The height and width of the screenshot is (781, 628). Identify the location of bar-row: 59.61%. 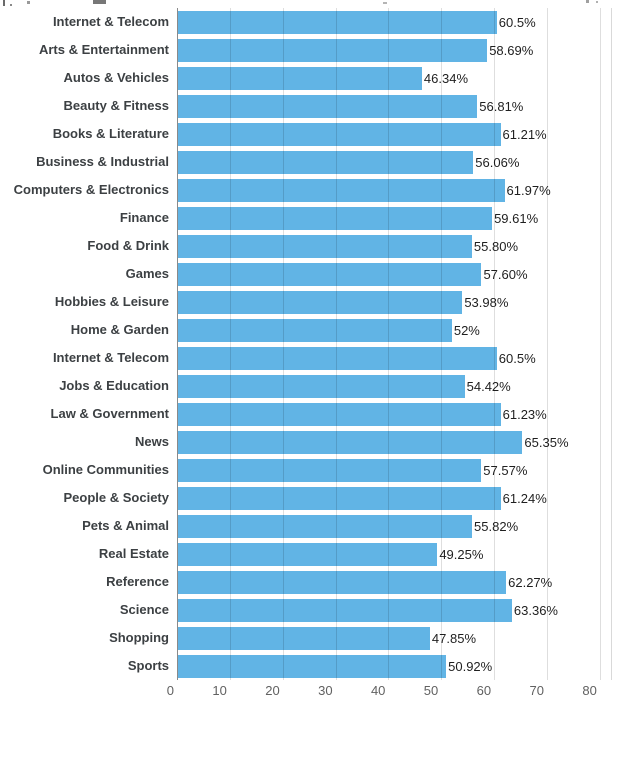
(394, 218).